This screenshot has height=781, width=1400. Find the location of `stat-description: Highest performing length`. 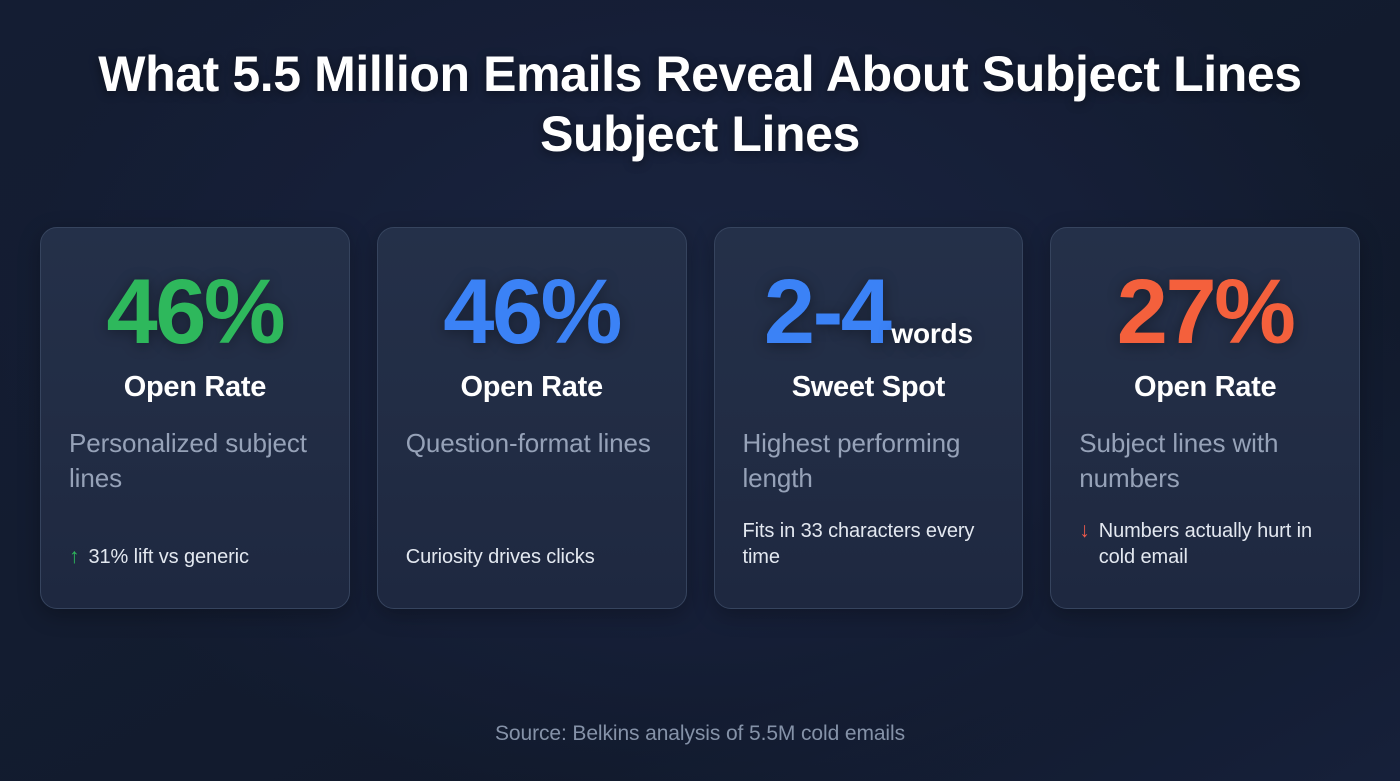

stat-description: Highest performing length is located at coordinates (851, 460).